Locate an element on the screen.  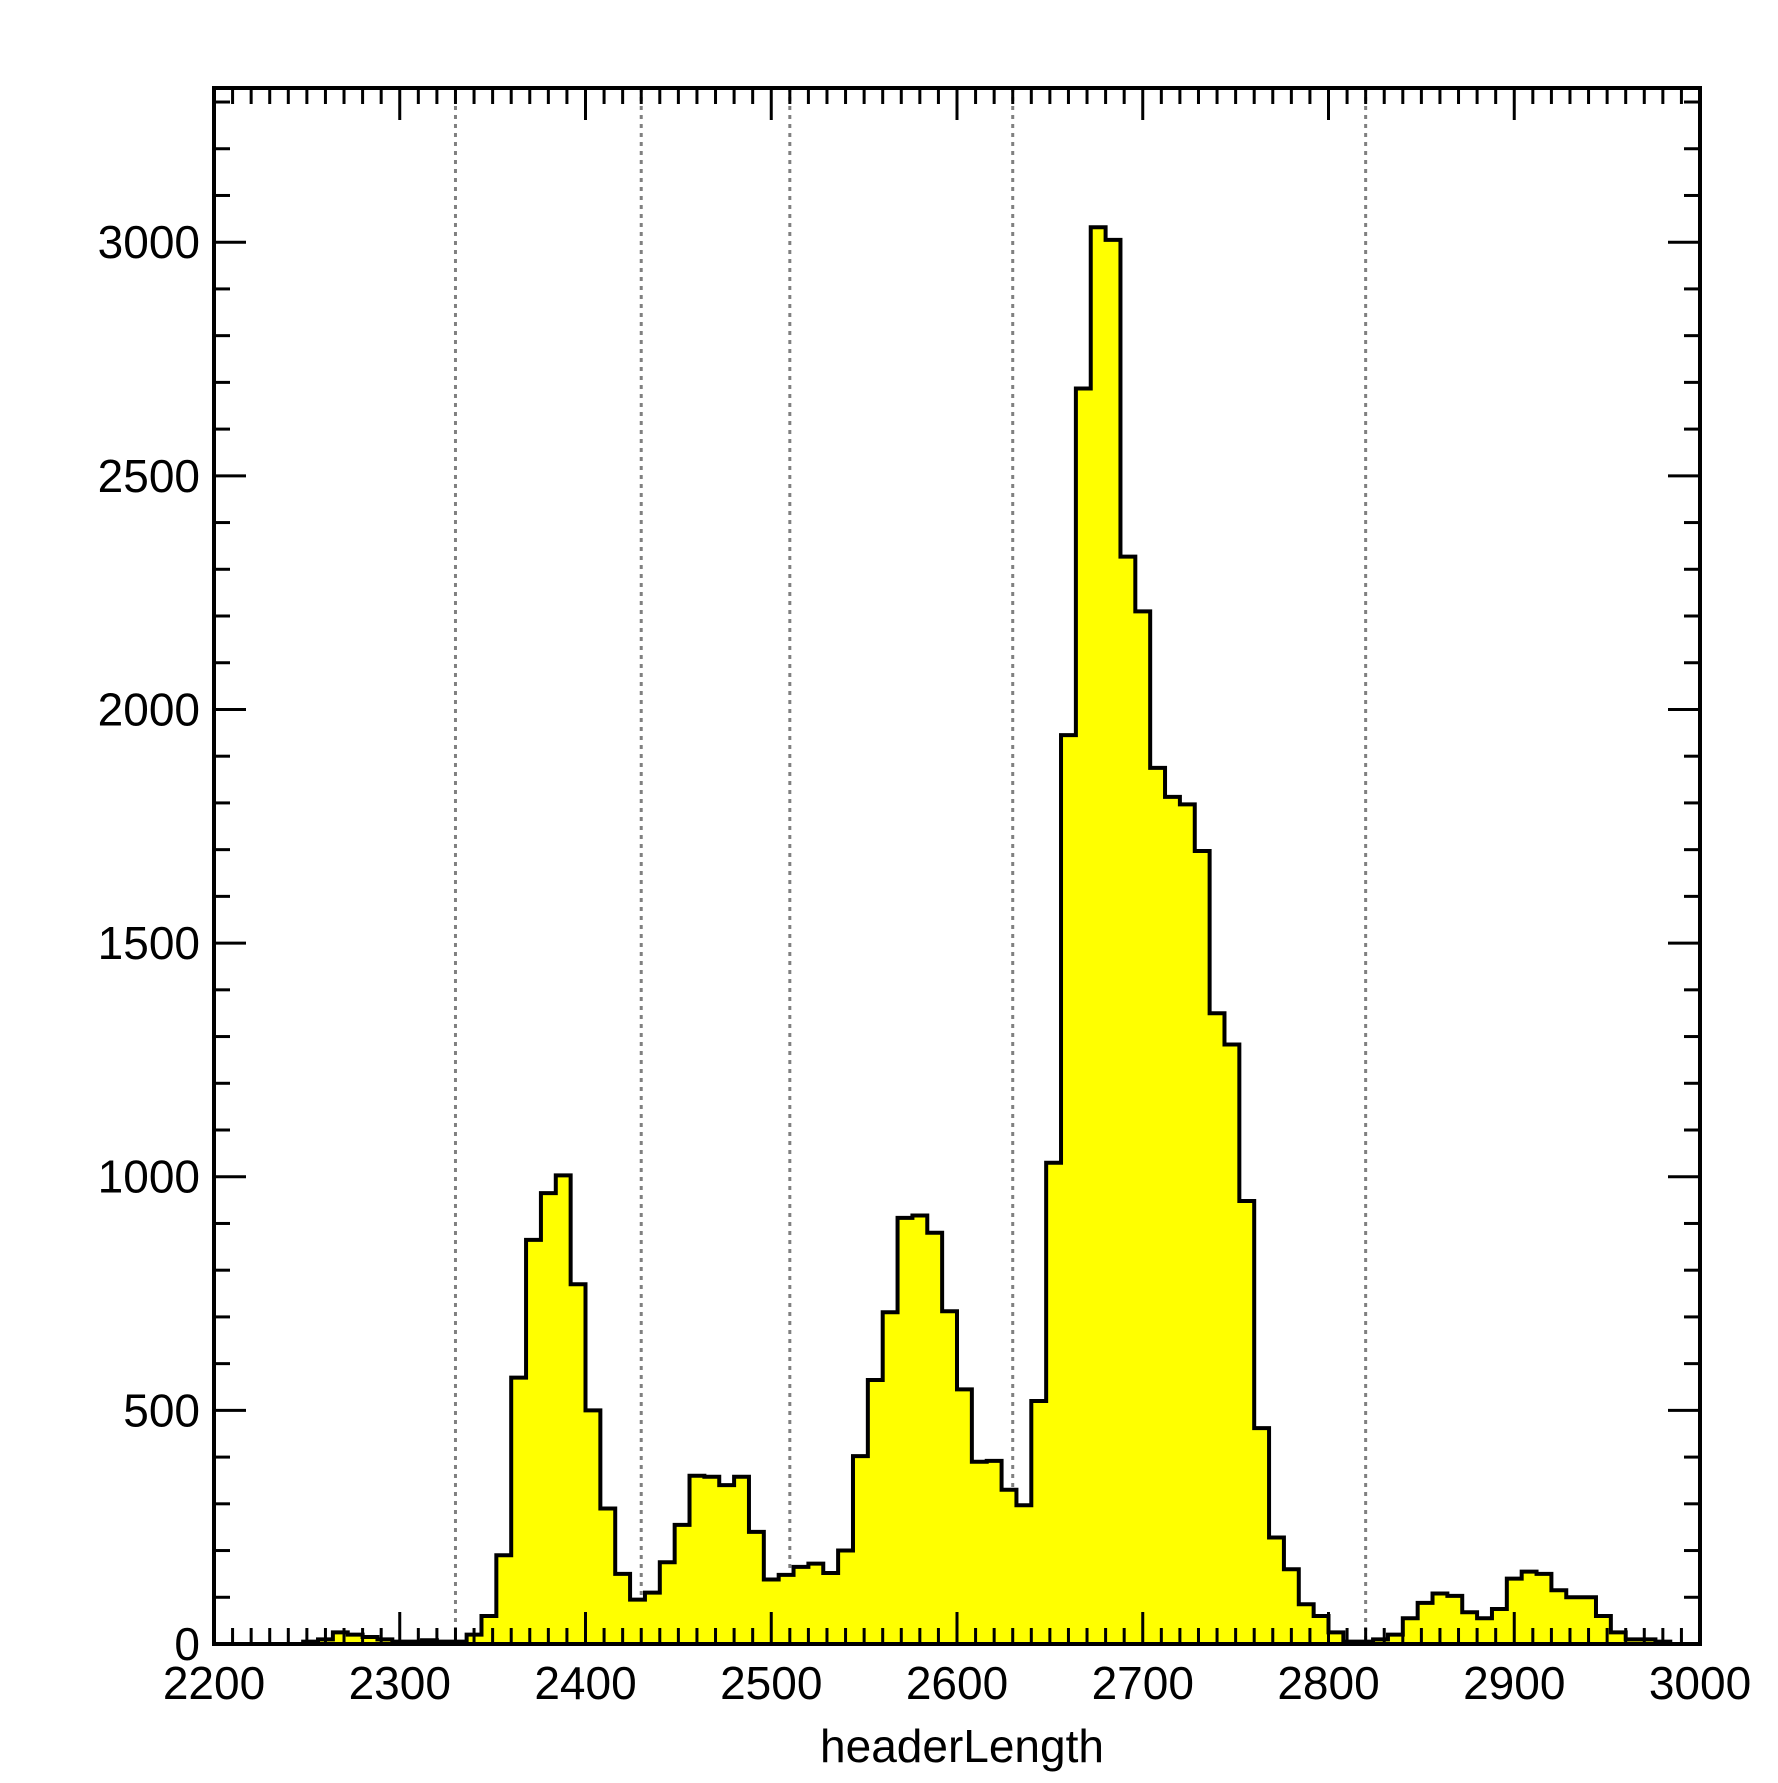
x-tick-label: 2300 is located at coordinates (400, 1683).